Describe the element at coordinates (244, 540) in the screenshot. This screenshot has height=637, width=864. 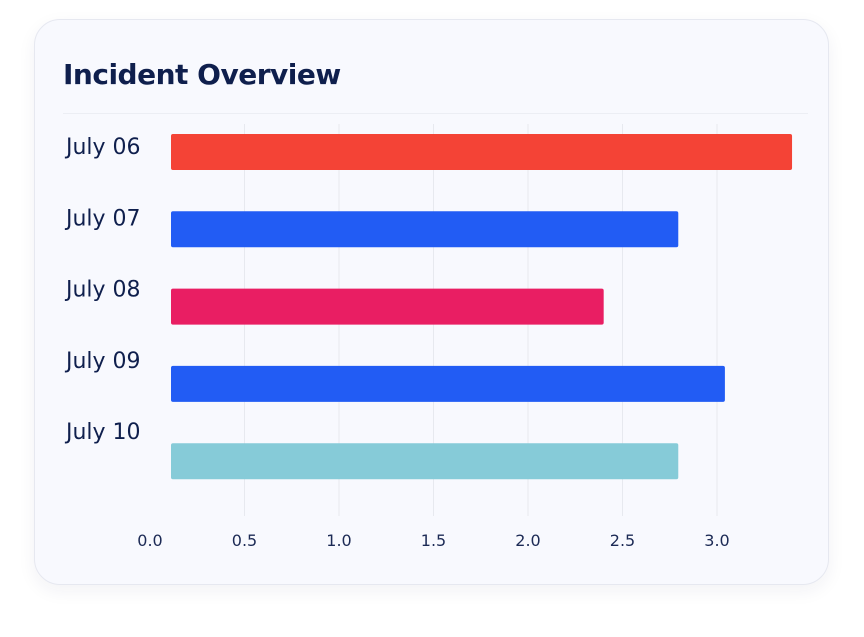
I see `x-tick-label: 0.5` at that location.